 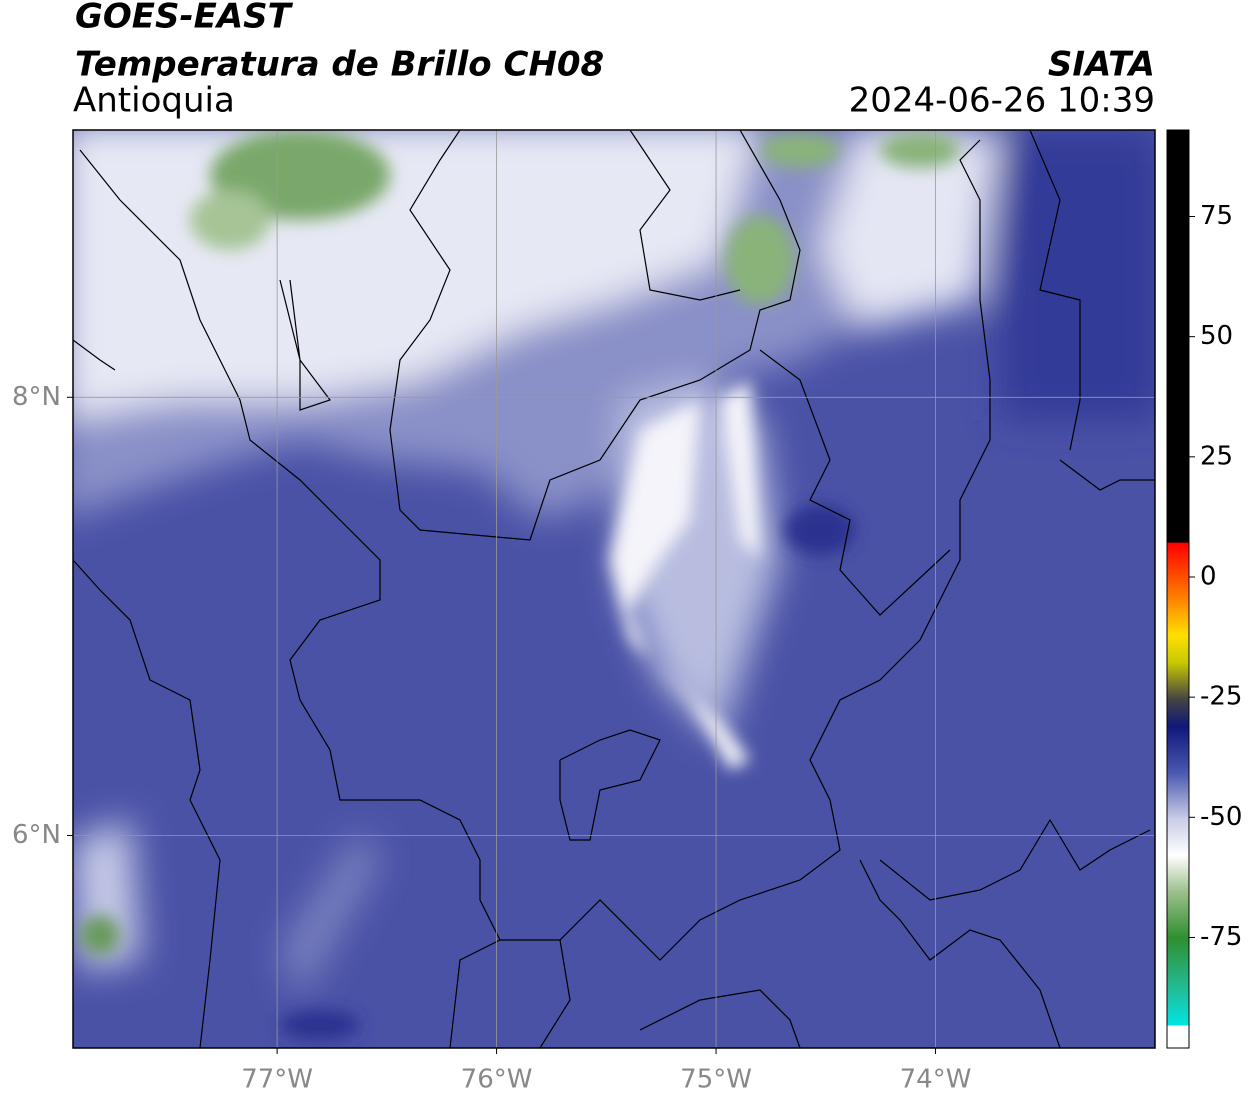 I want to click on x-tick-label: 74°W, so click(x=936, y=1080).